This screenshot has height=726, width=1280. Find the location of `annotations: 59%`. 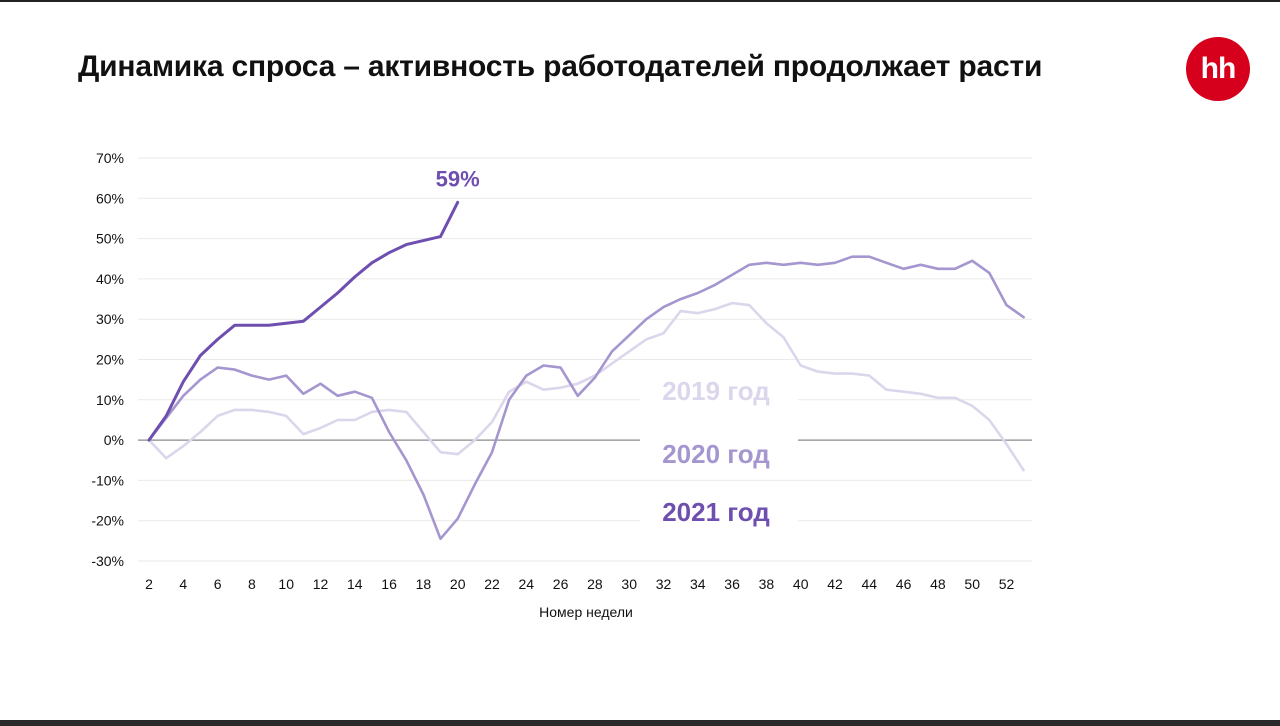

annotations: 59% is located at coordinates (458, 178).